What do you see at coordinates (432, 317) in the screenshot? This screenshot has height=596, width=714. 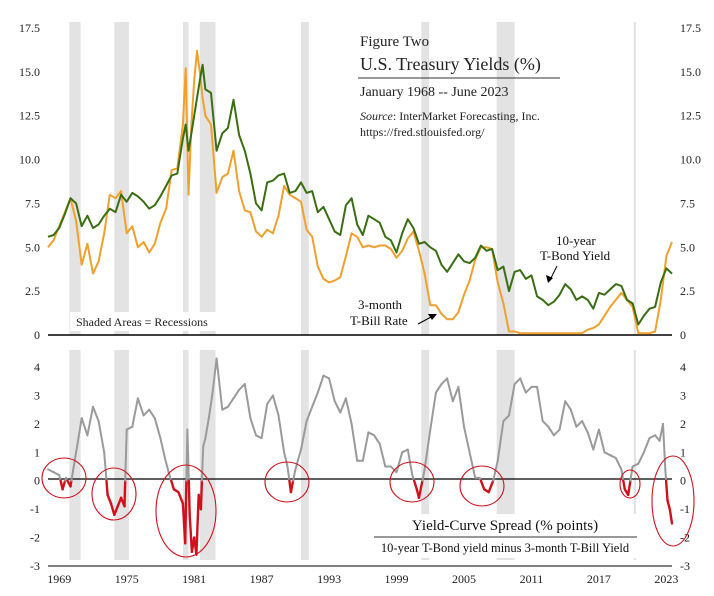 I see `bill-arrow-head` at bounding box center [432, 317].